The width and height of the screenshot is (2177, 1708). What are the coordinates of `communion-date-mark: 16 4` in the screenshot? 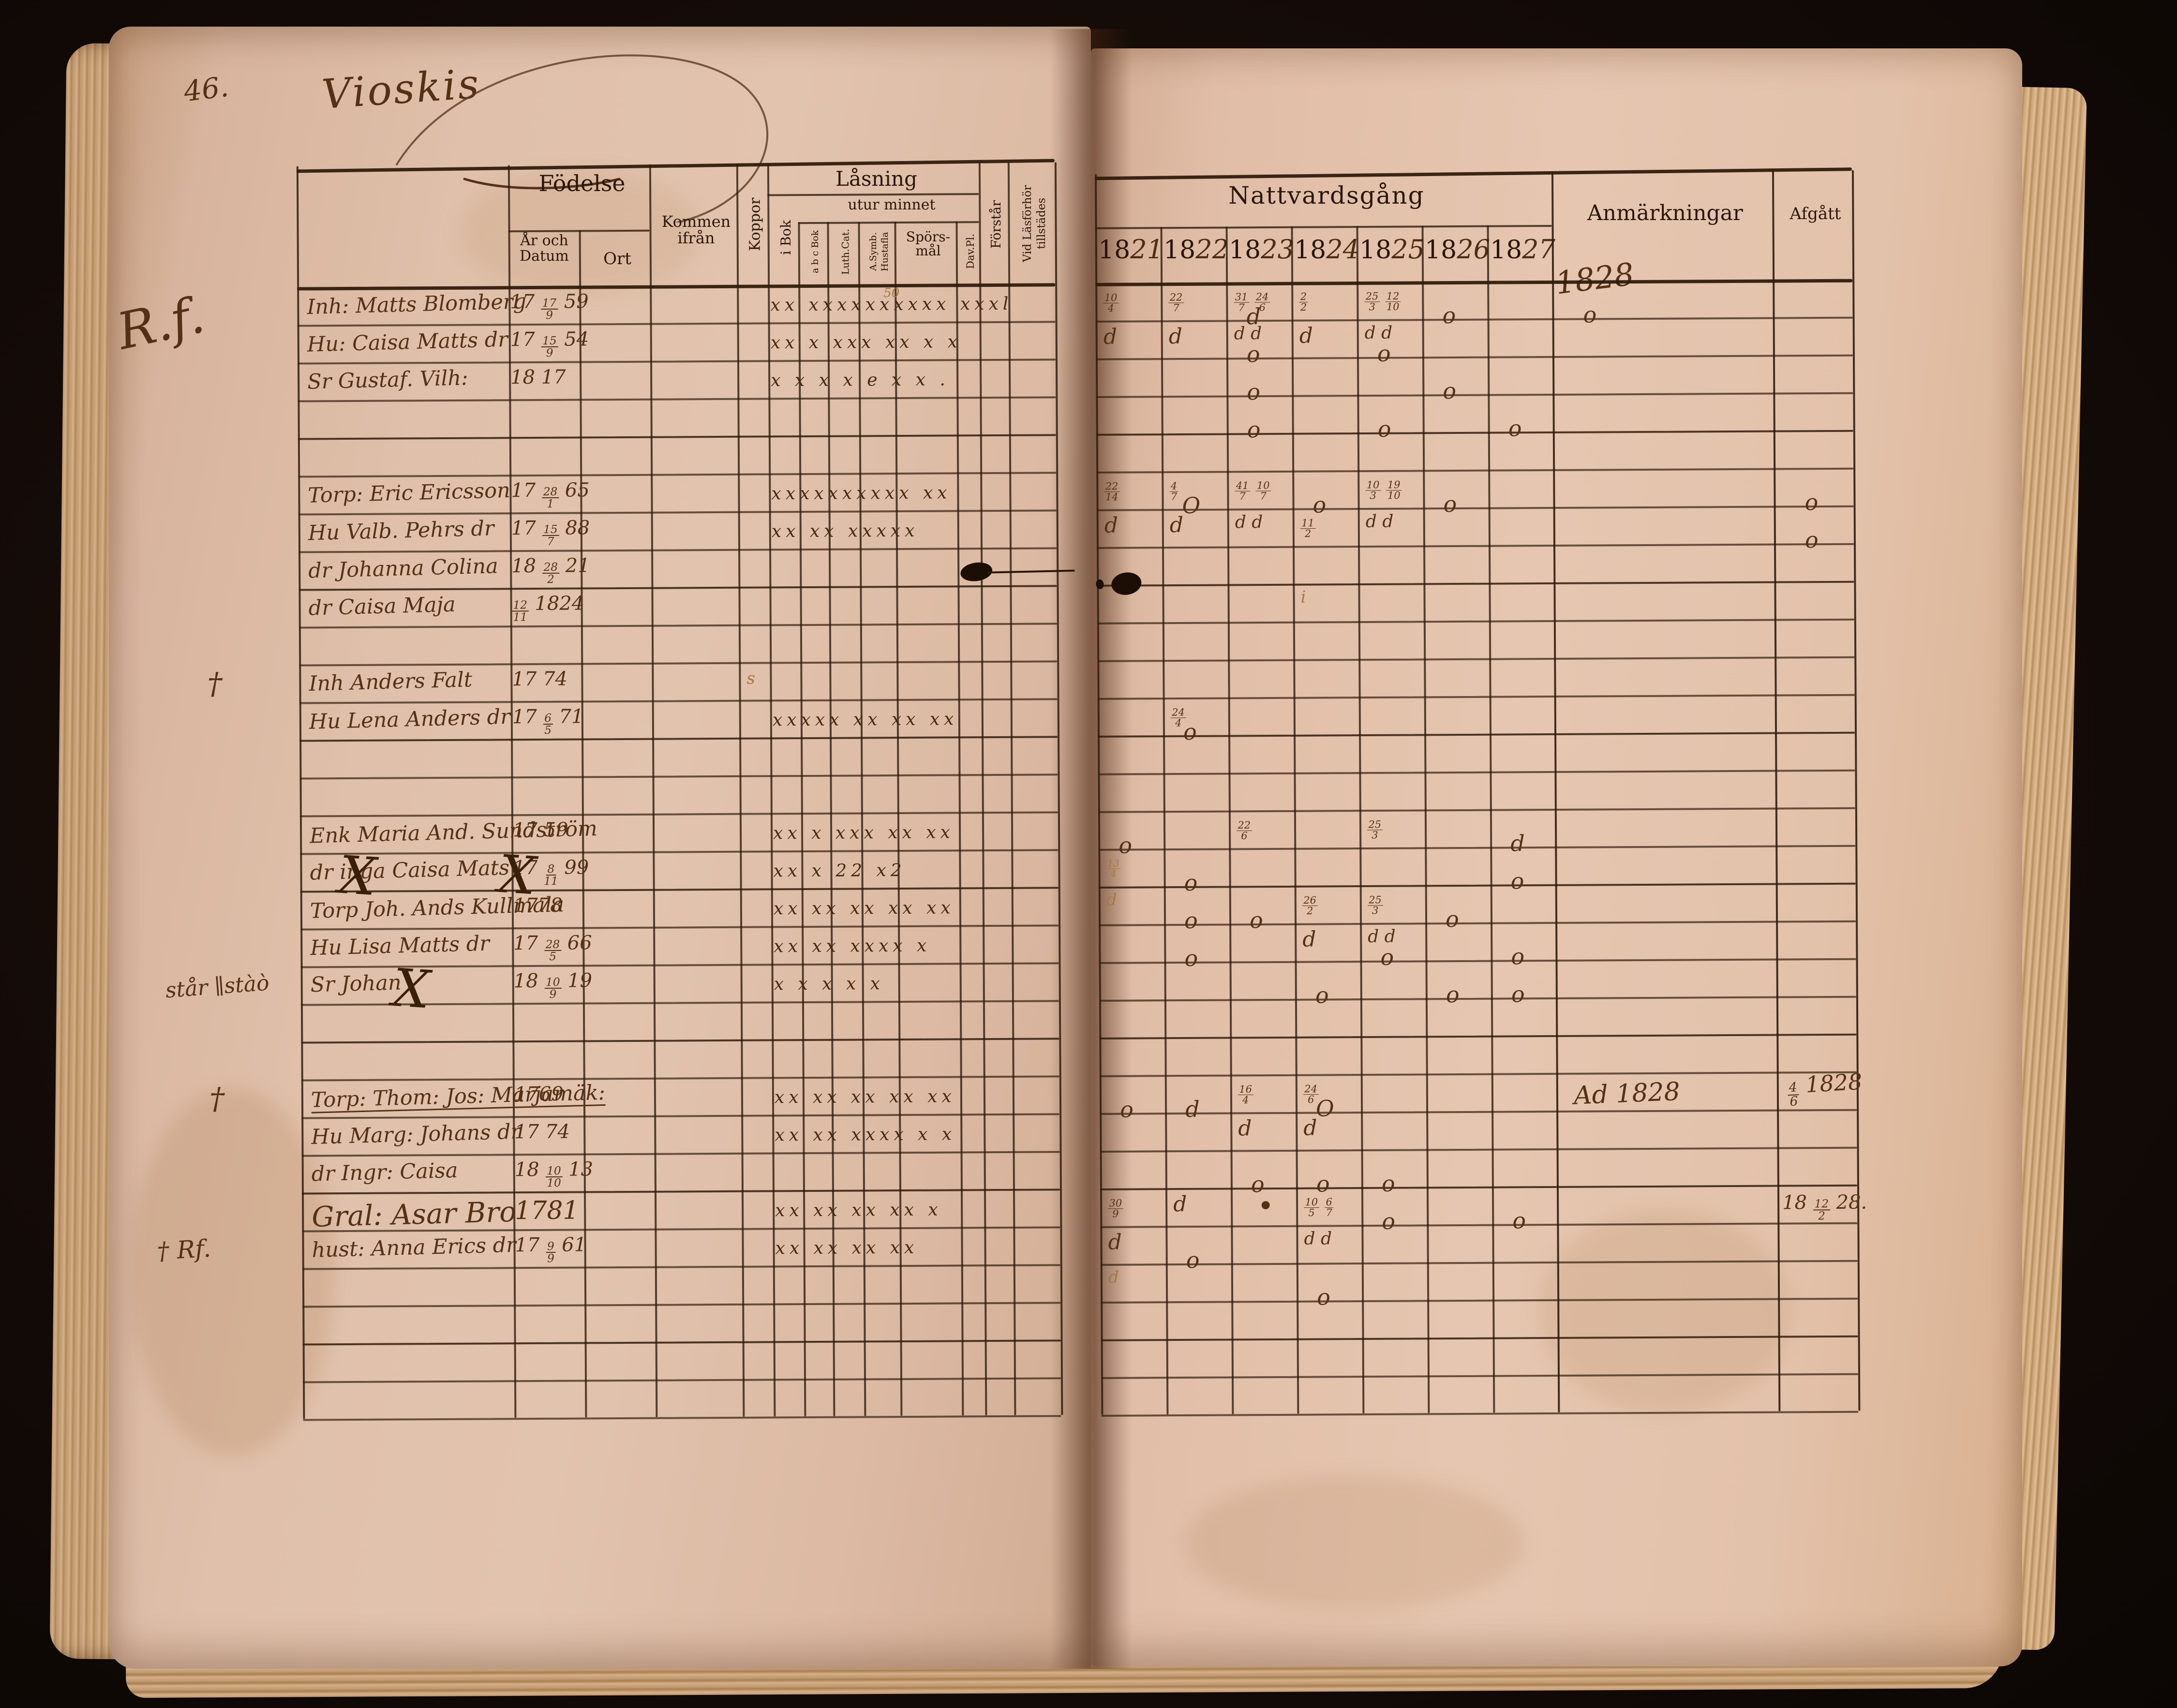 It's located at (1245, 1092).